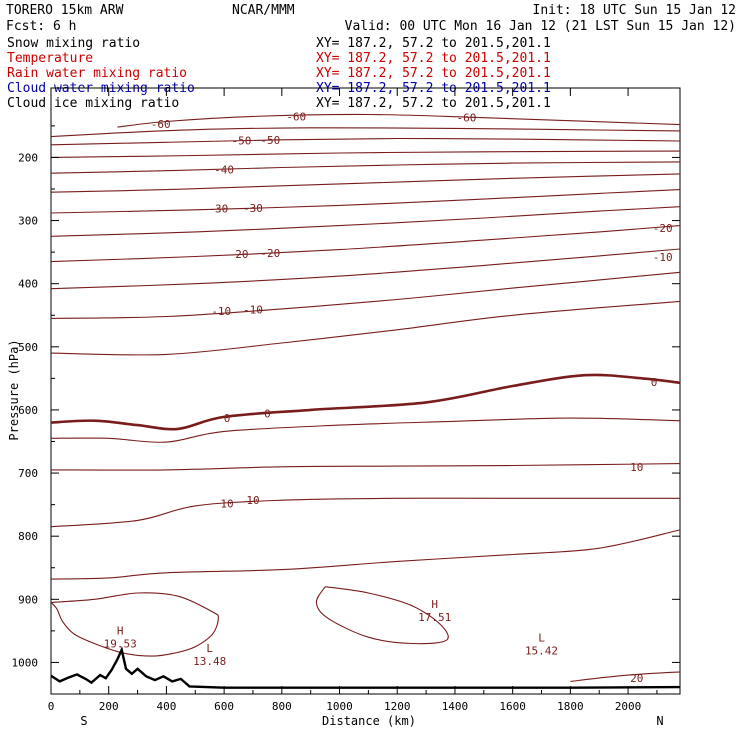  Describe the element at coordinates (455, 706) in the screenshot. I see `x-tick-label: 1400` at that location.